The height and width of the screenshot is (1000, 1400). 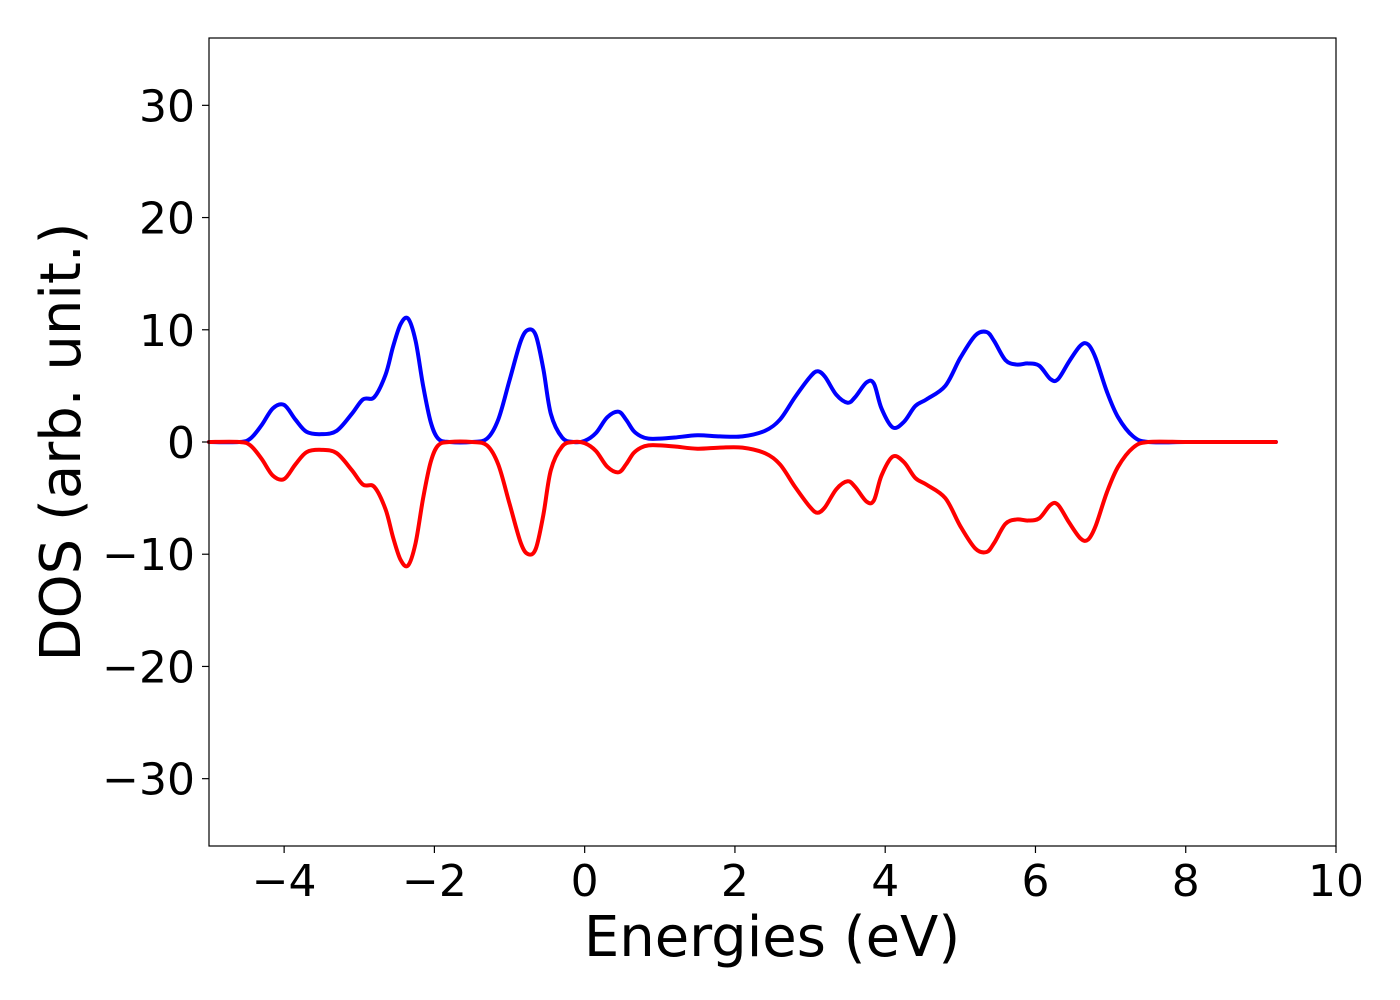 What do you see at coordinates (167, 331) in the screenshot?
I see `y-tick-label: 10` at bounding box center [167, 331].